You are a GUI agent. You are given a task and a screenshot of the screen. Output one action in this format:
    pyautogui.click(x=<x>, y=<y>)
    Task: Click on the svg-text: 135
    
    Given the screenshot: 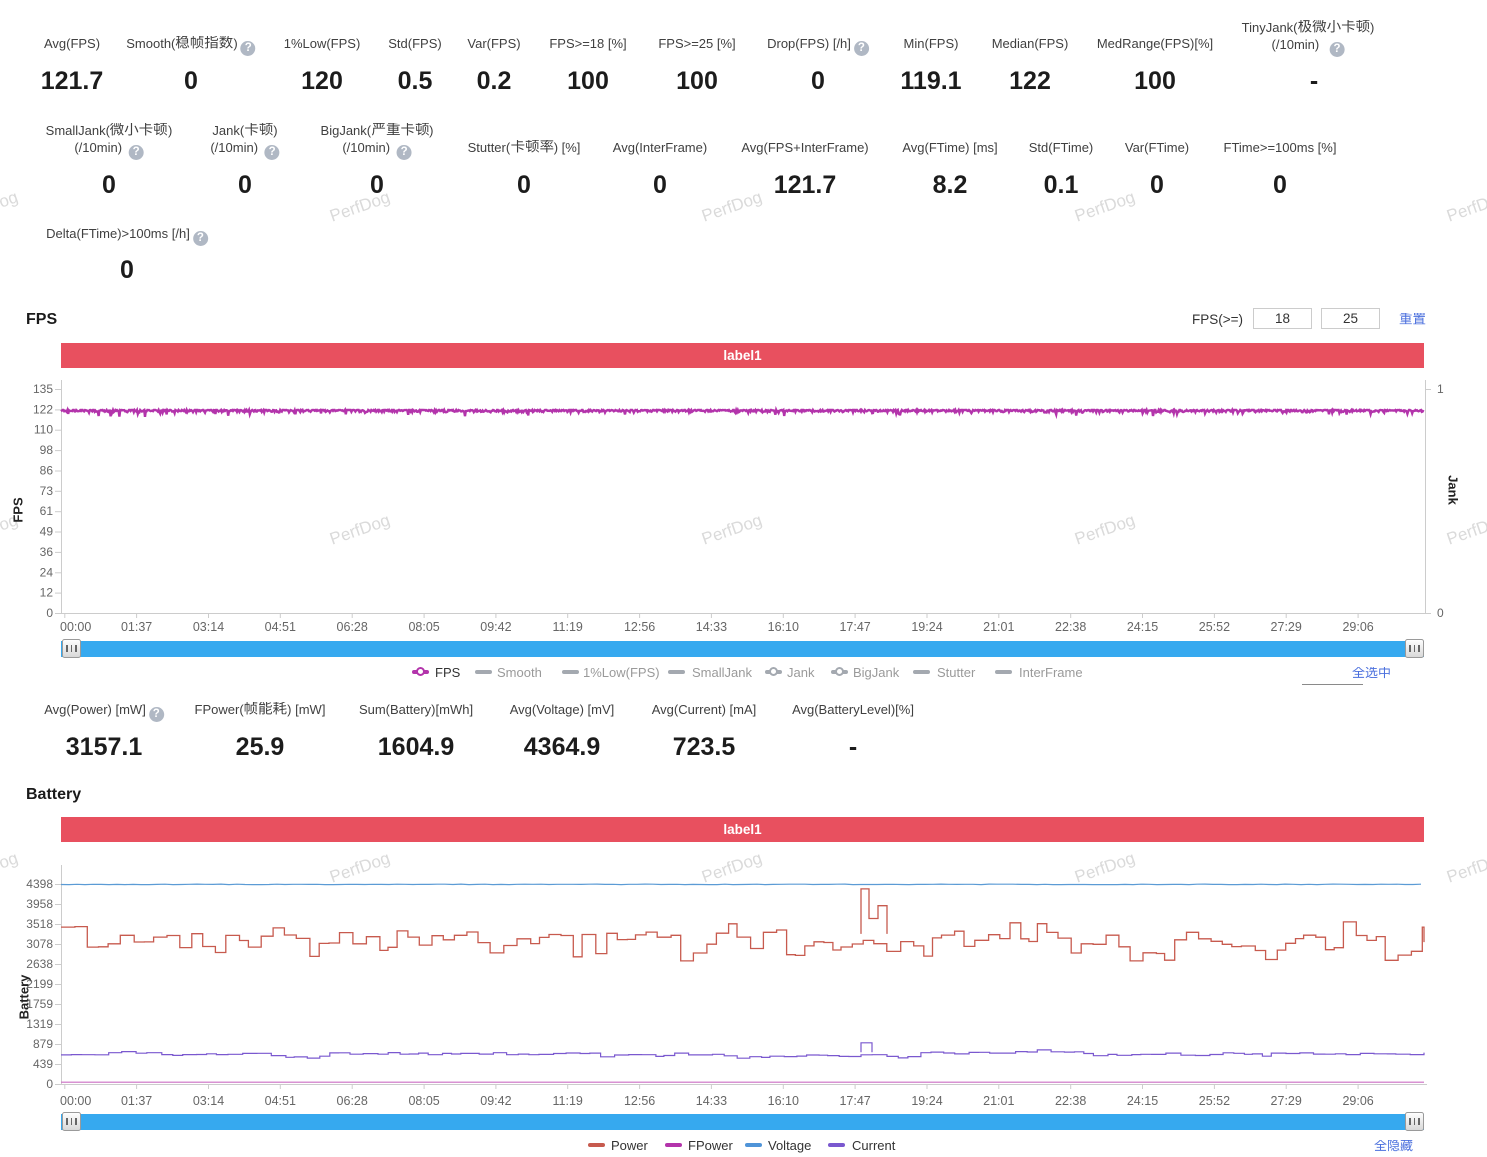 What is the action you would take?
    pyautogui.click(x=43, y=389)
    